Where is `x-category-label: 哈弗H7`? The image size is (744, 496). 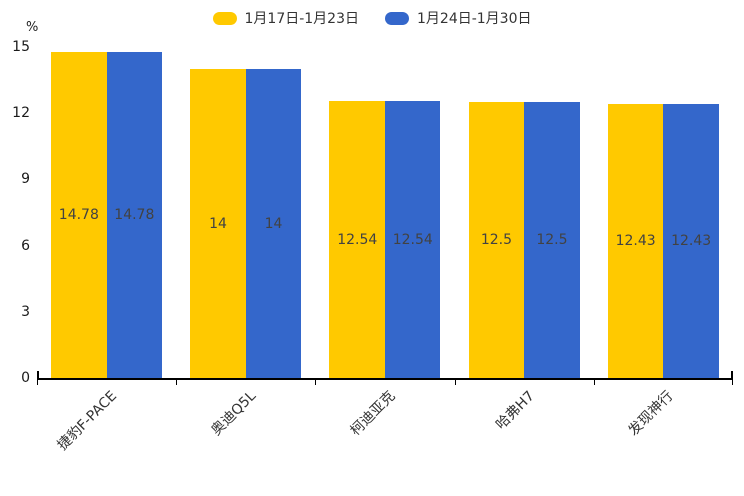 x-category-label: 哈弗H7 is located at coordinates (515, 410).